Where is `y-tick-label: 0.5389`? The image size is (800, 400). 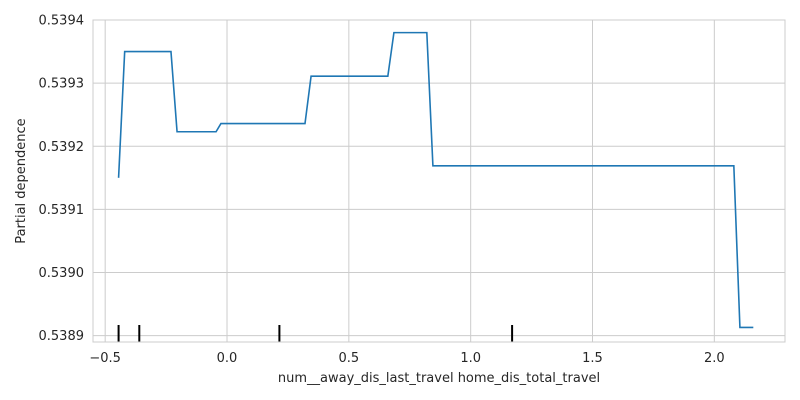 y-tick-label: 0.5389 is located at coordinates (62, 336).